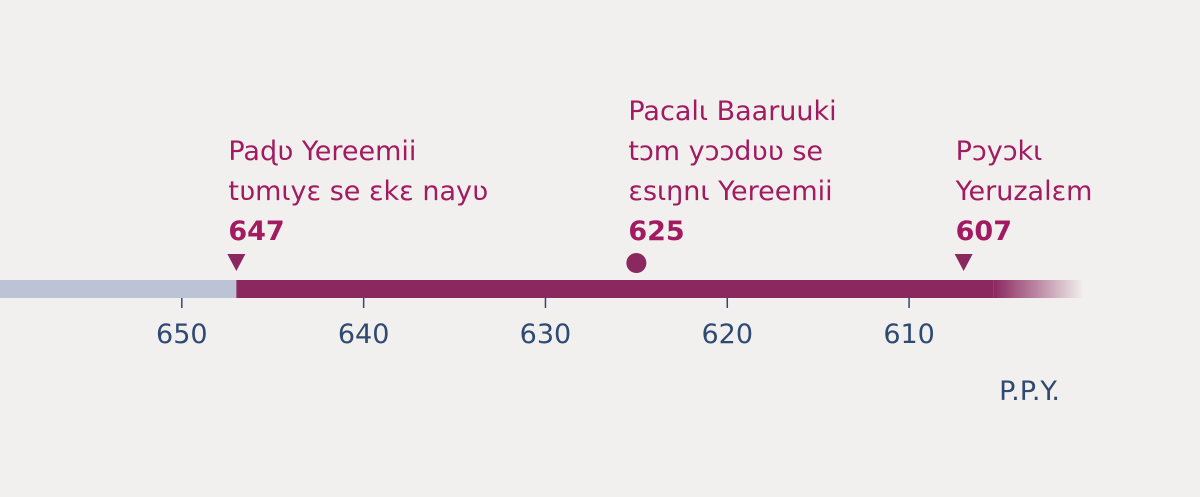  I want to click on event-label: tʋmɩyɛ se ɛkɛ nayʋ, so click(358, 191).